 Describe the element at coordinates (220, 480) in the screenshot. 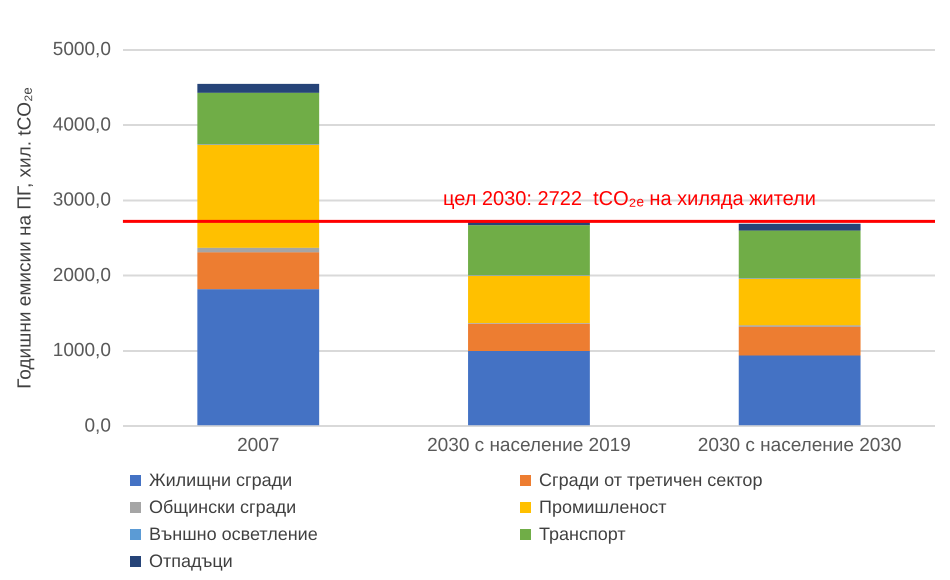

I see `legend-label: Жилищни сгради` at that location.